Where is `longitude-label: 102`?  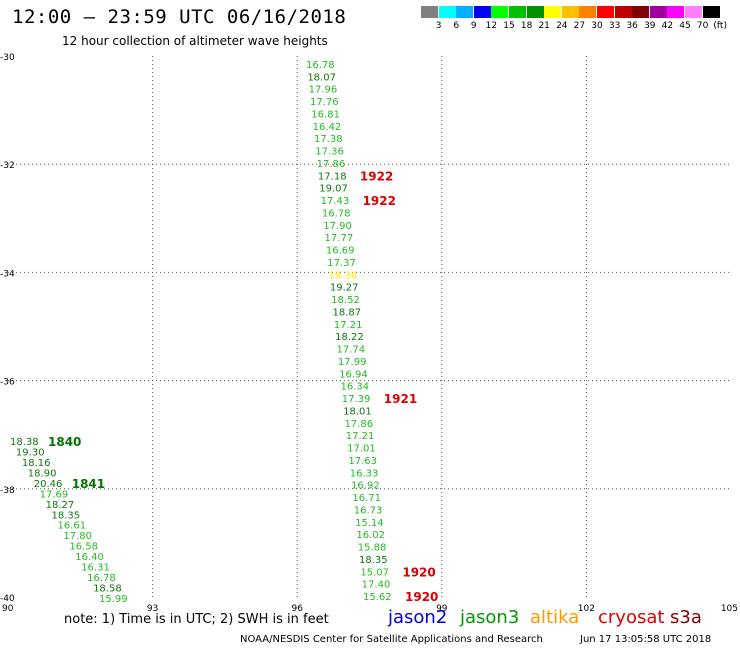
longitude-label: 102 is located at coordinates (586, 609).